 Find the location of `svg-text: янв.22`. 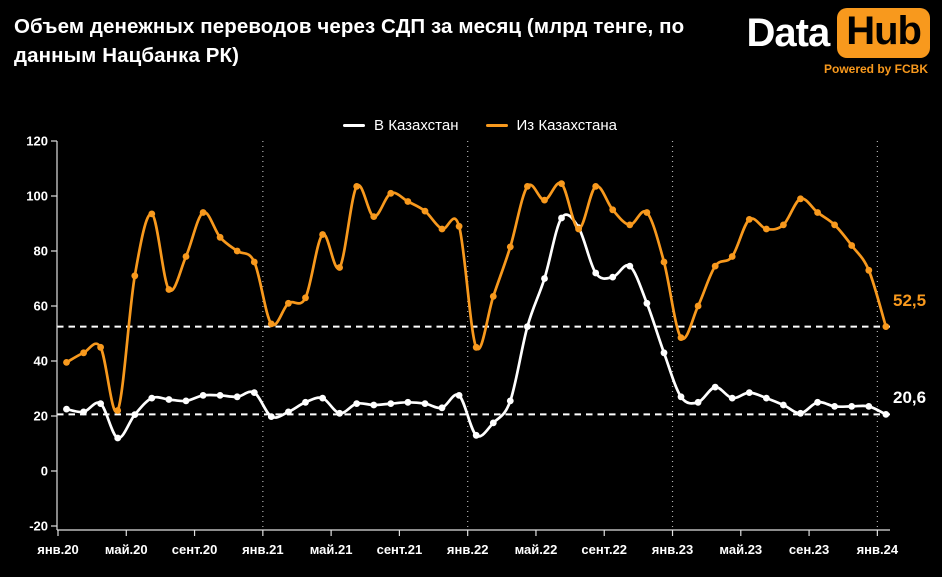

svg-text: янв.22 is located at coordinates (468, 549).